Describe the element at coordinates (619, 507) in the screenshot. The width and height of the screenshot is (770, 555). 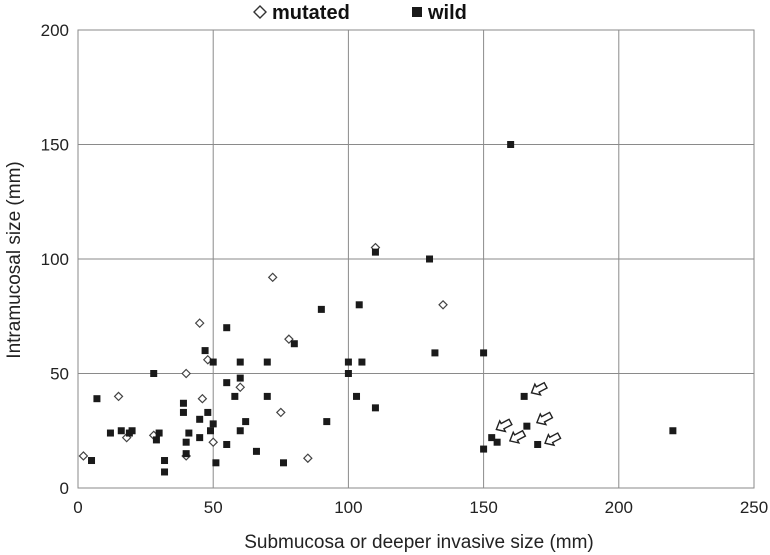
I see `x-tick-label: 200` at that location.